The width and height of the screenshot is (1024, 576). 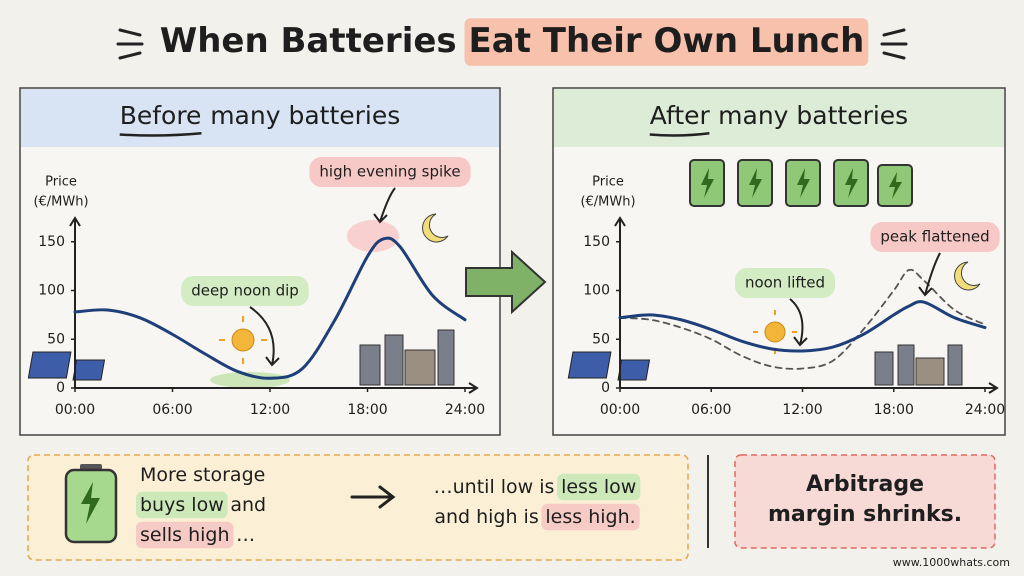 What do you see at coordinates (161, 115) in the screenshot?
I see `text-segment: Before` at bounding box center [161, 115].